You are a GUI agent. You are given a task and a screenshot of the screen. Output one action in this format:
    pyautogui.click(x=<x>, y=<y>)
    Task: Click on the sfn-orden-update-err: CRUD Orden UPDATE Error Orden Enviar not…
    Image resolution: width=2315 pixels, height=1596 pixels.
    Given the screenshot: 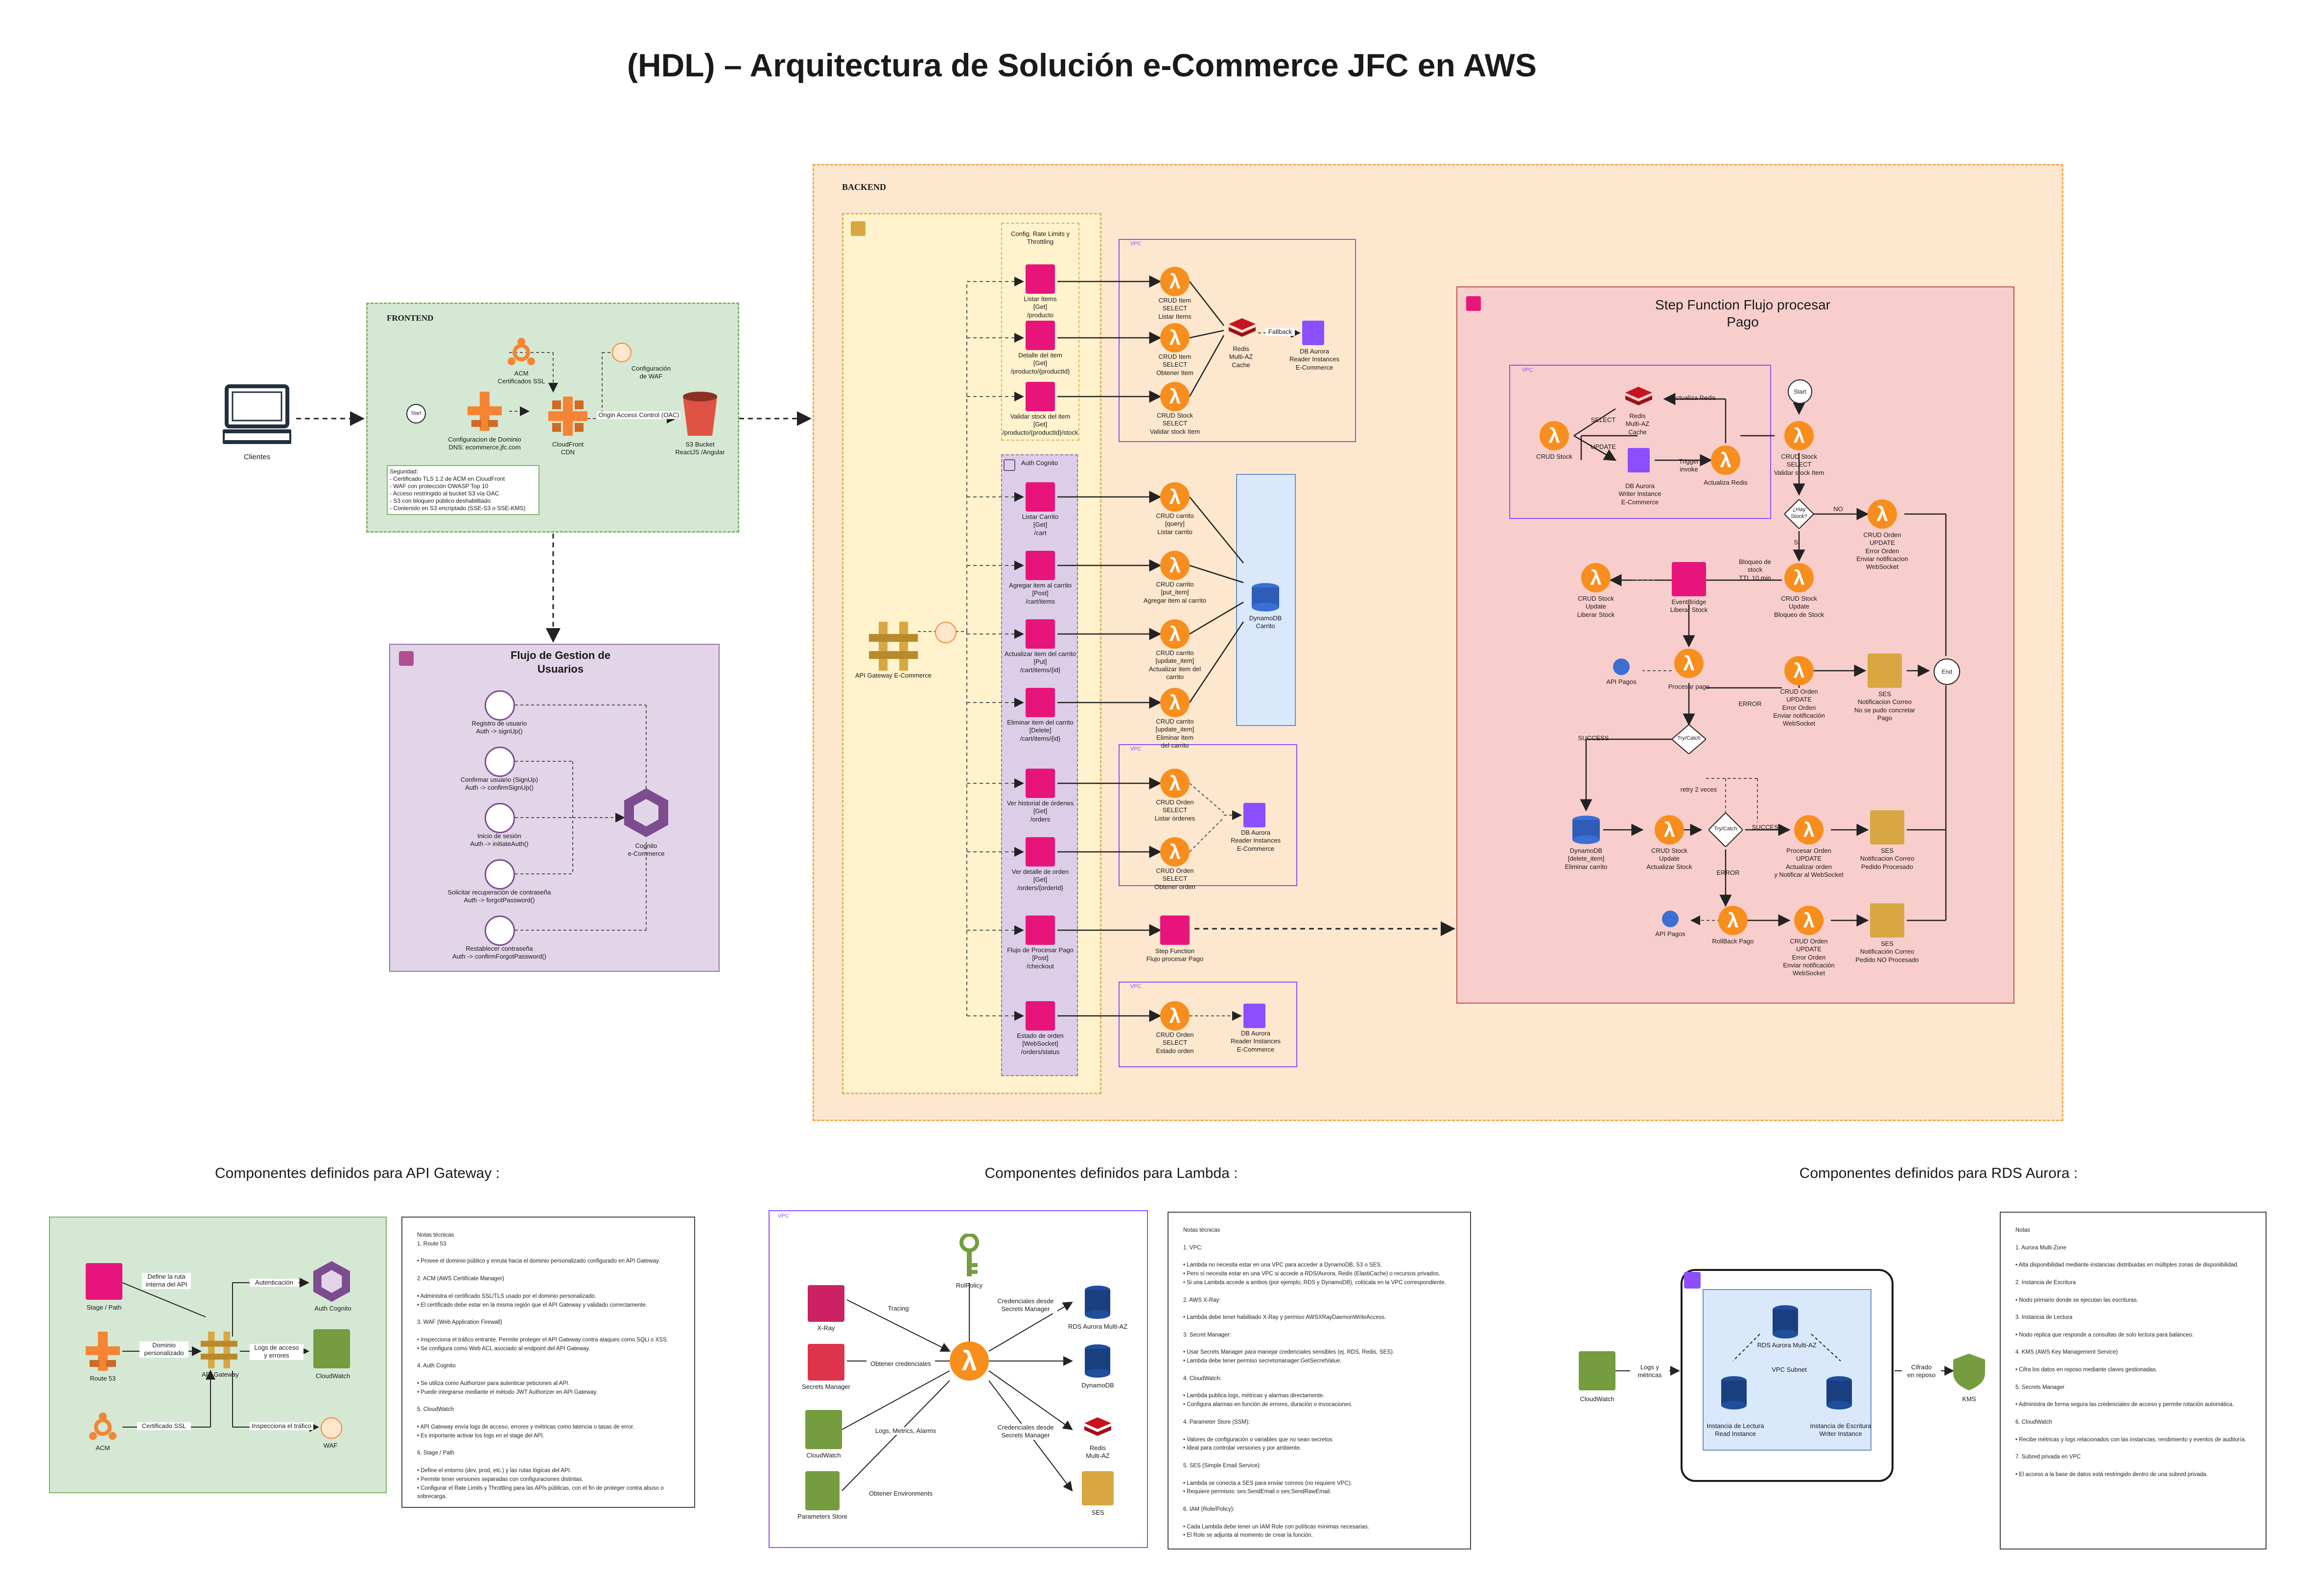 What is the action you would take?
    pyautogui.click(x=1799, y=707)
    